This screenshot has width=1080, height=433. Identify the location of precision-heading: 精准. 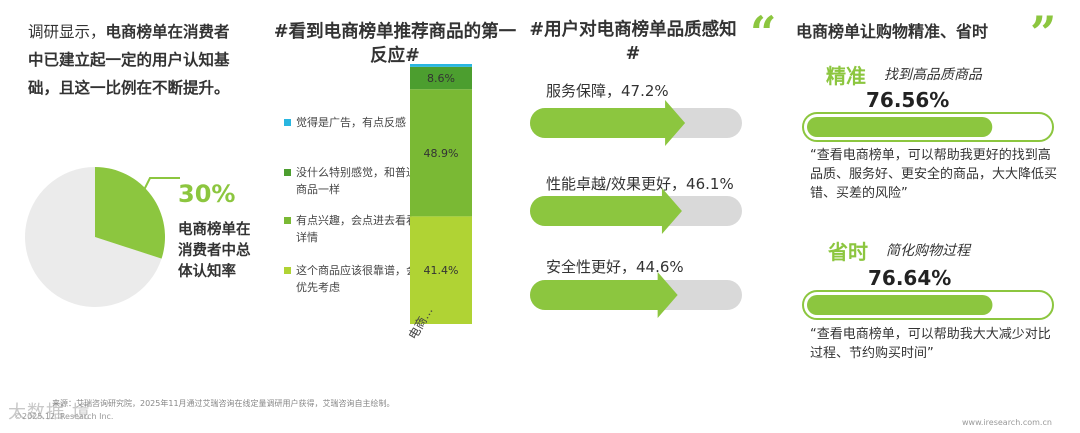
(846, 76).